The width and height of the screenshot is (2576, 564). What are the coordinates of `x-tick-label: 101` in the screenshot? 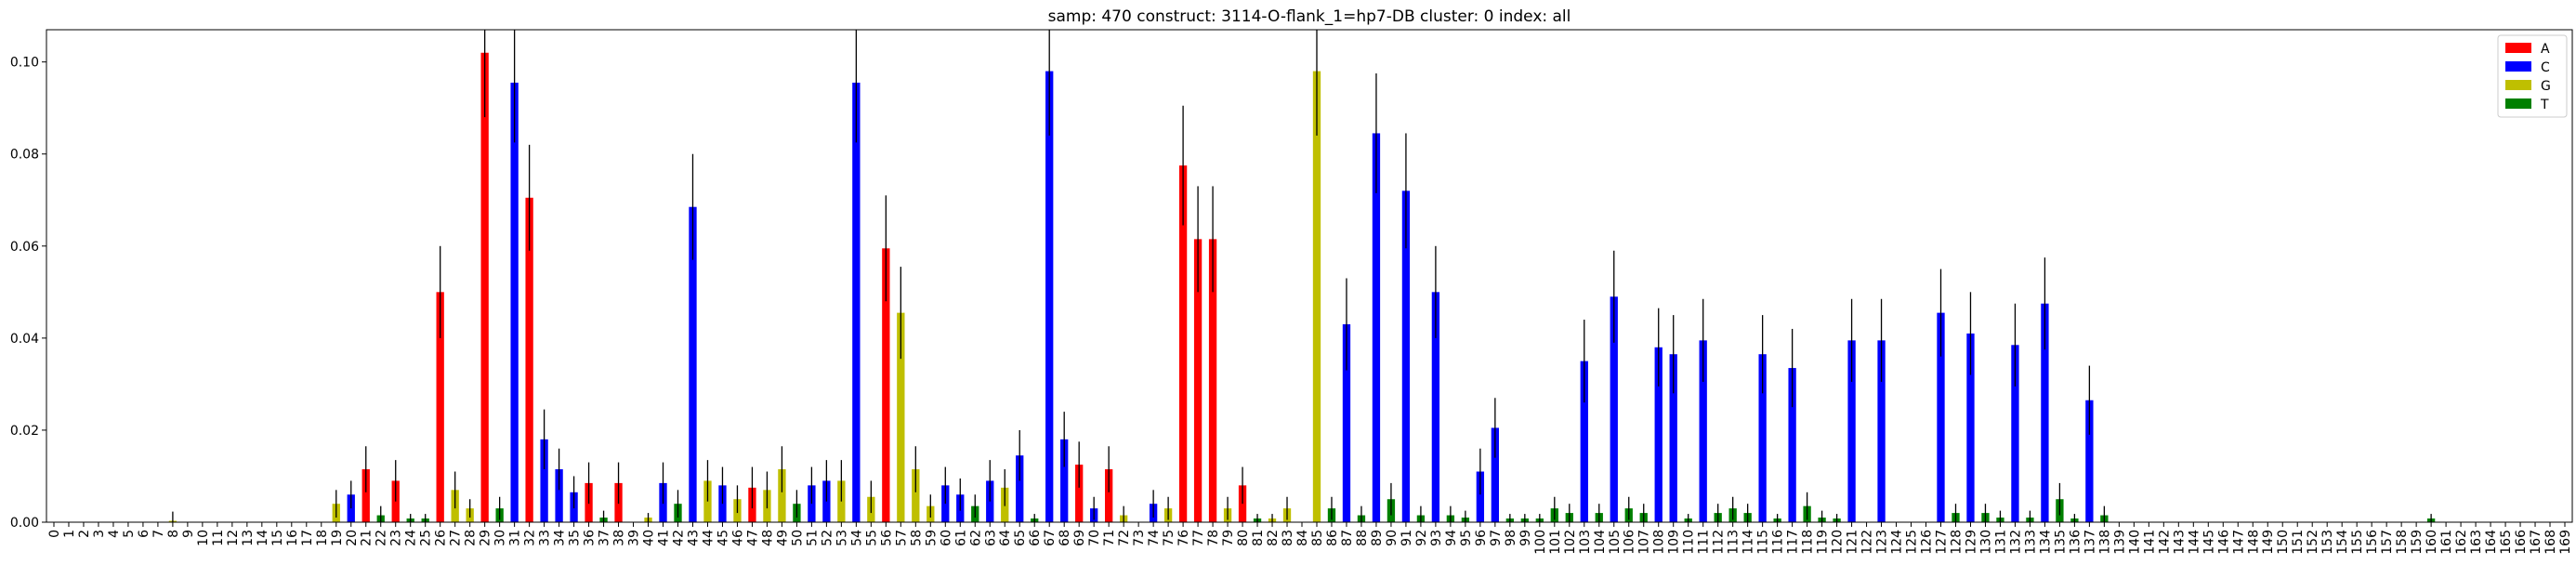 It's located at (1555, 542).